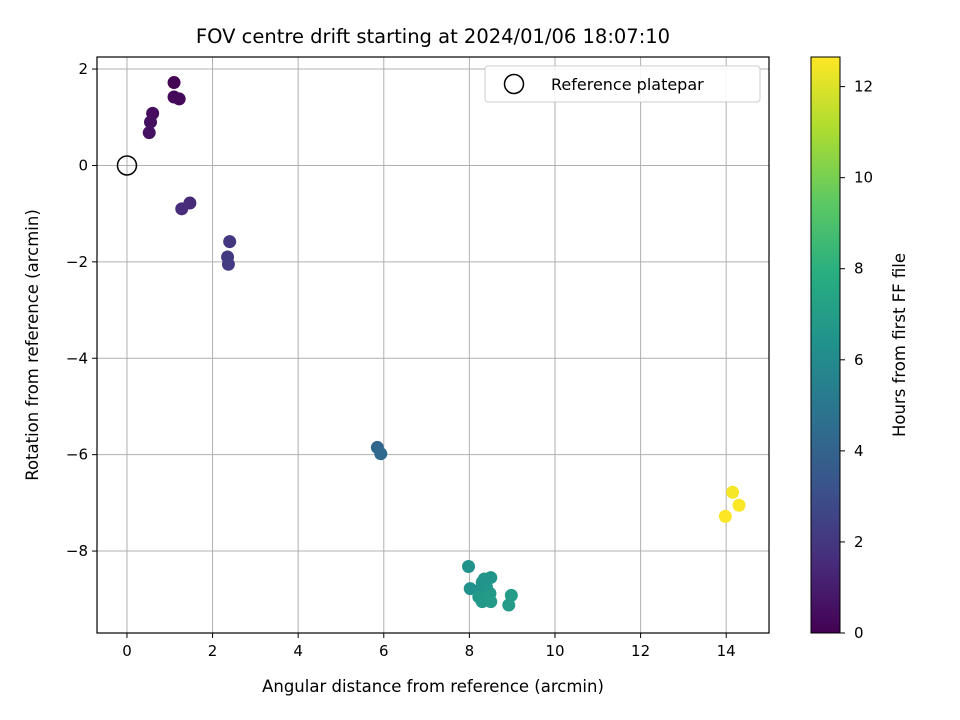 The width and height of the screenshot is (960, 720). I want to click on y-tick-label: −4, so click(77, 358).